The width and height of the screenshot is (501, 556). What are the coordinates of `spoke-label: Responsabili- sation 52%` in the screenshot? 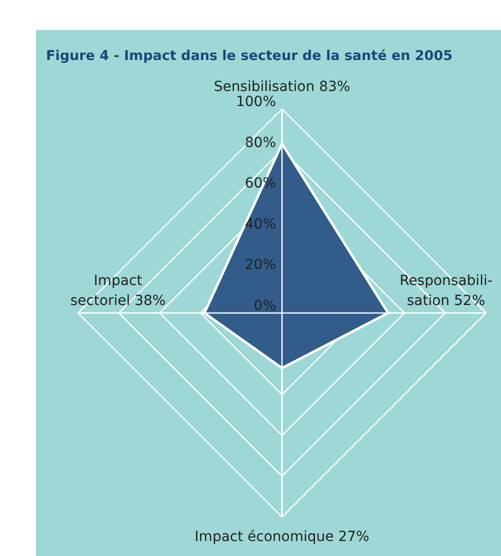 It's located at (446, 291).